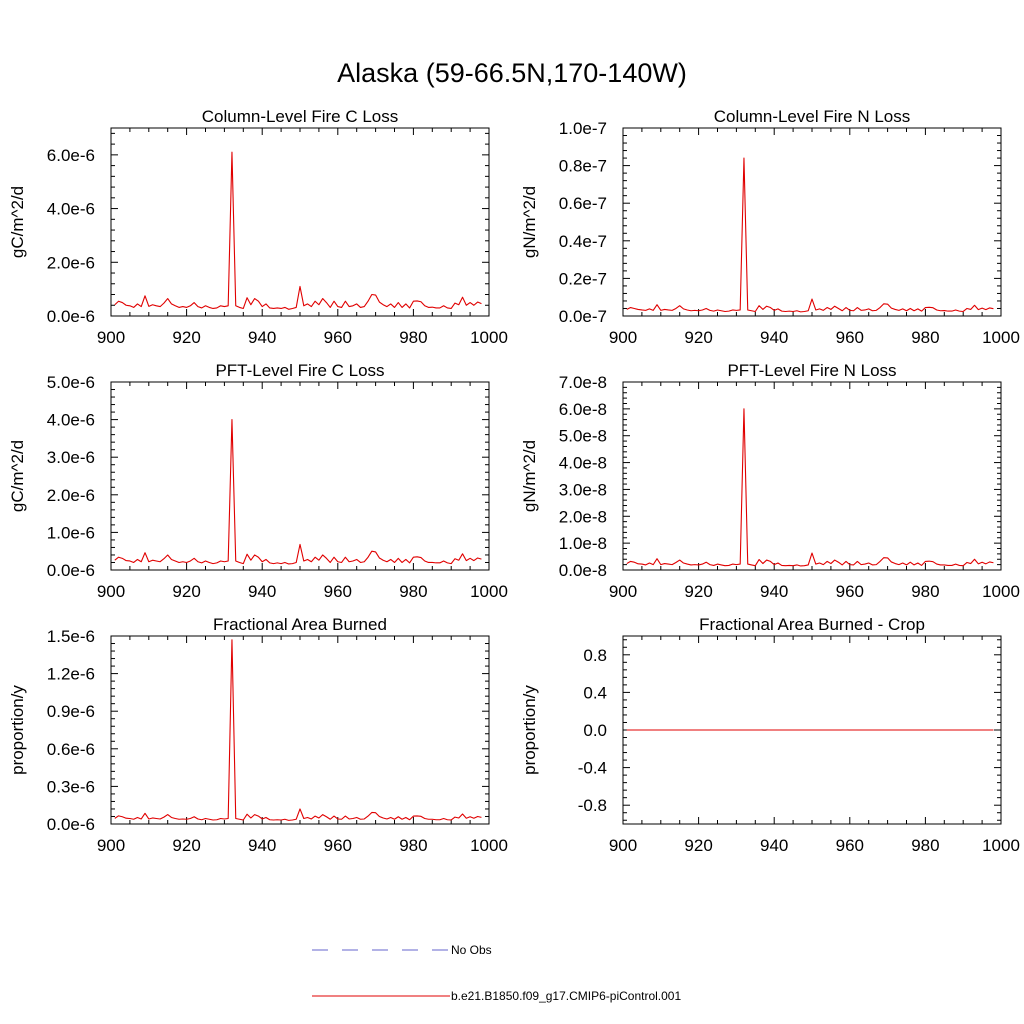  Describe the element at coordinates (595, 692) in the screenshot. I see `y-tick-label: 0.4` at that location.